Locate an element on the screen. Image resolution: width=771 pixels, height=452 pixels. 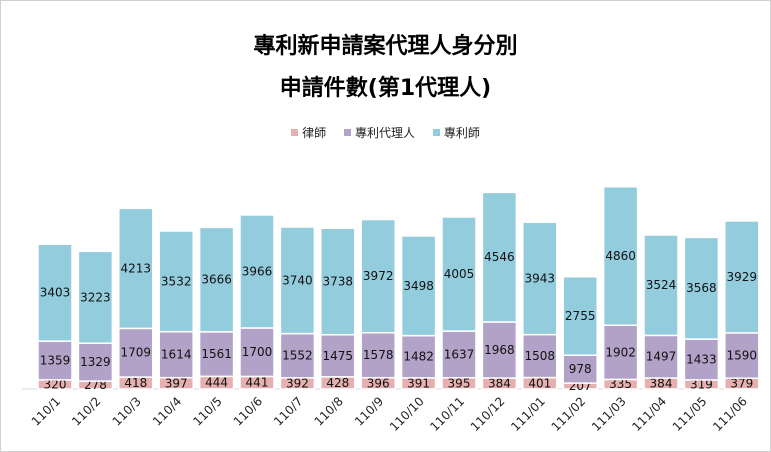
data-label-patent-agent: 1614 is located at coordinates (176, 355).